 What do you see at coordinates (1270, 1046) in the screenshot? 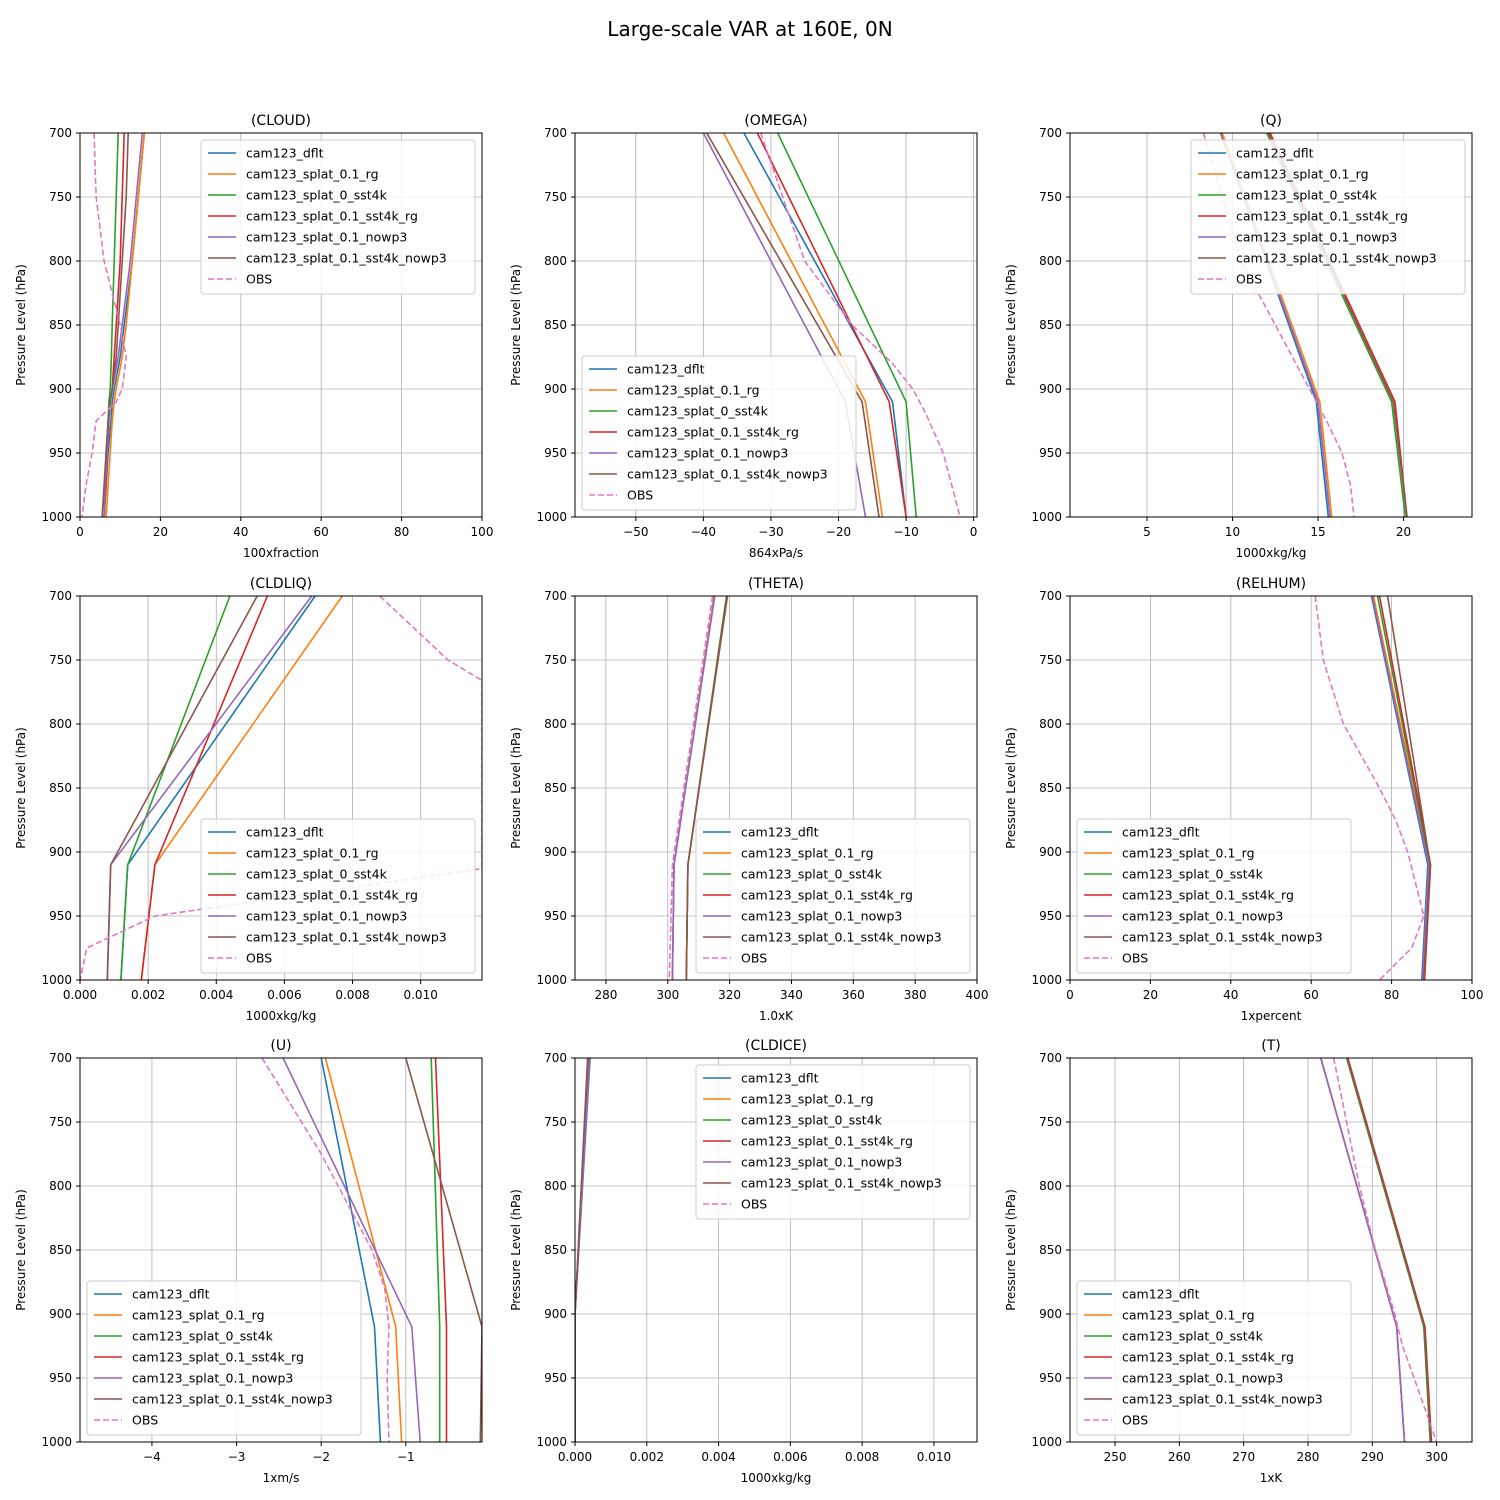
I see `panel-title: (T)` at bounding box center [1270, 1046].